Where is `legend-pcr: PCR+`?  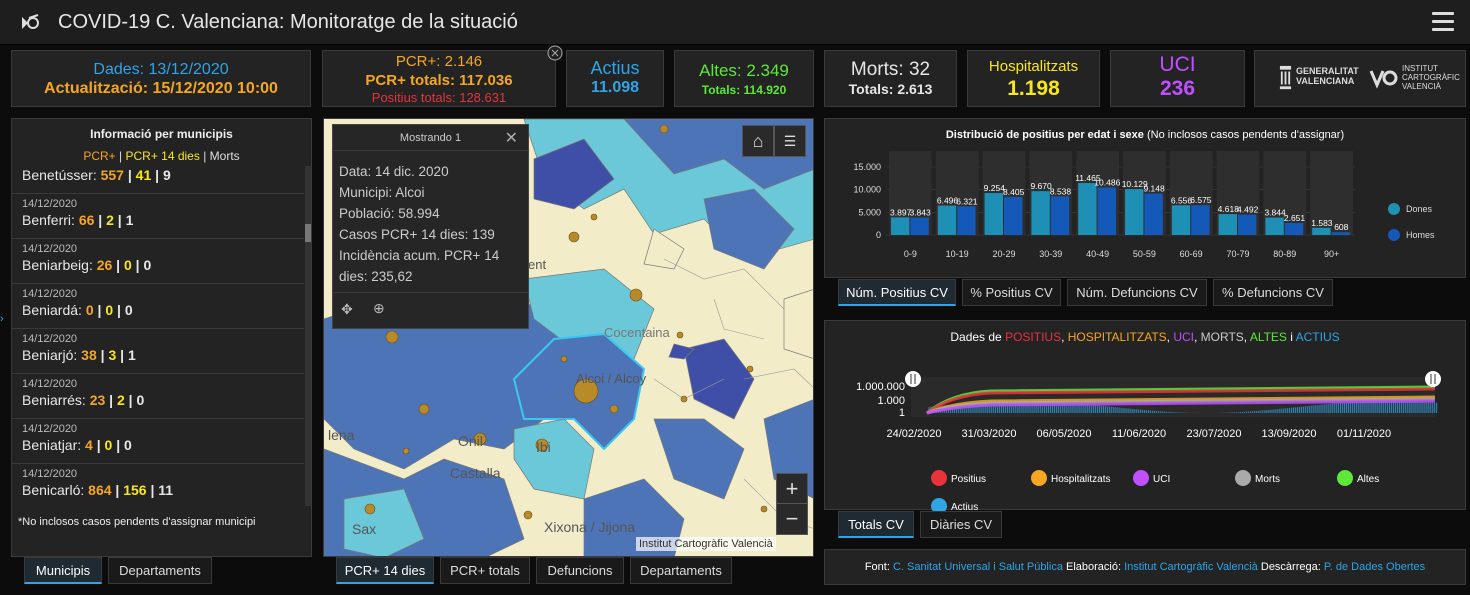 legend-pcr: PCR+ is located at coordinates (99, 156).